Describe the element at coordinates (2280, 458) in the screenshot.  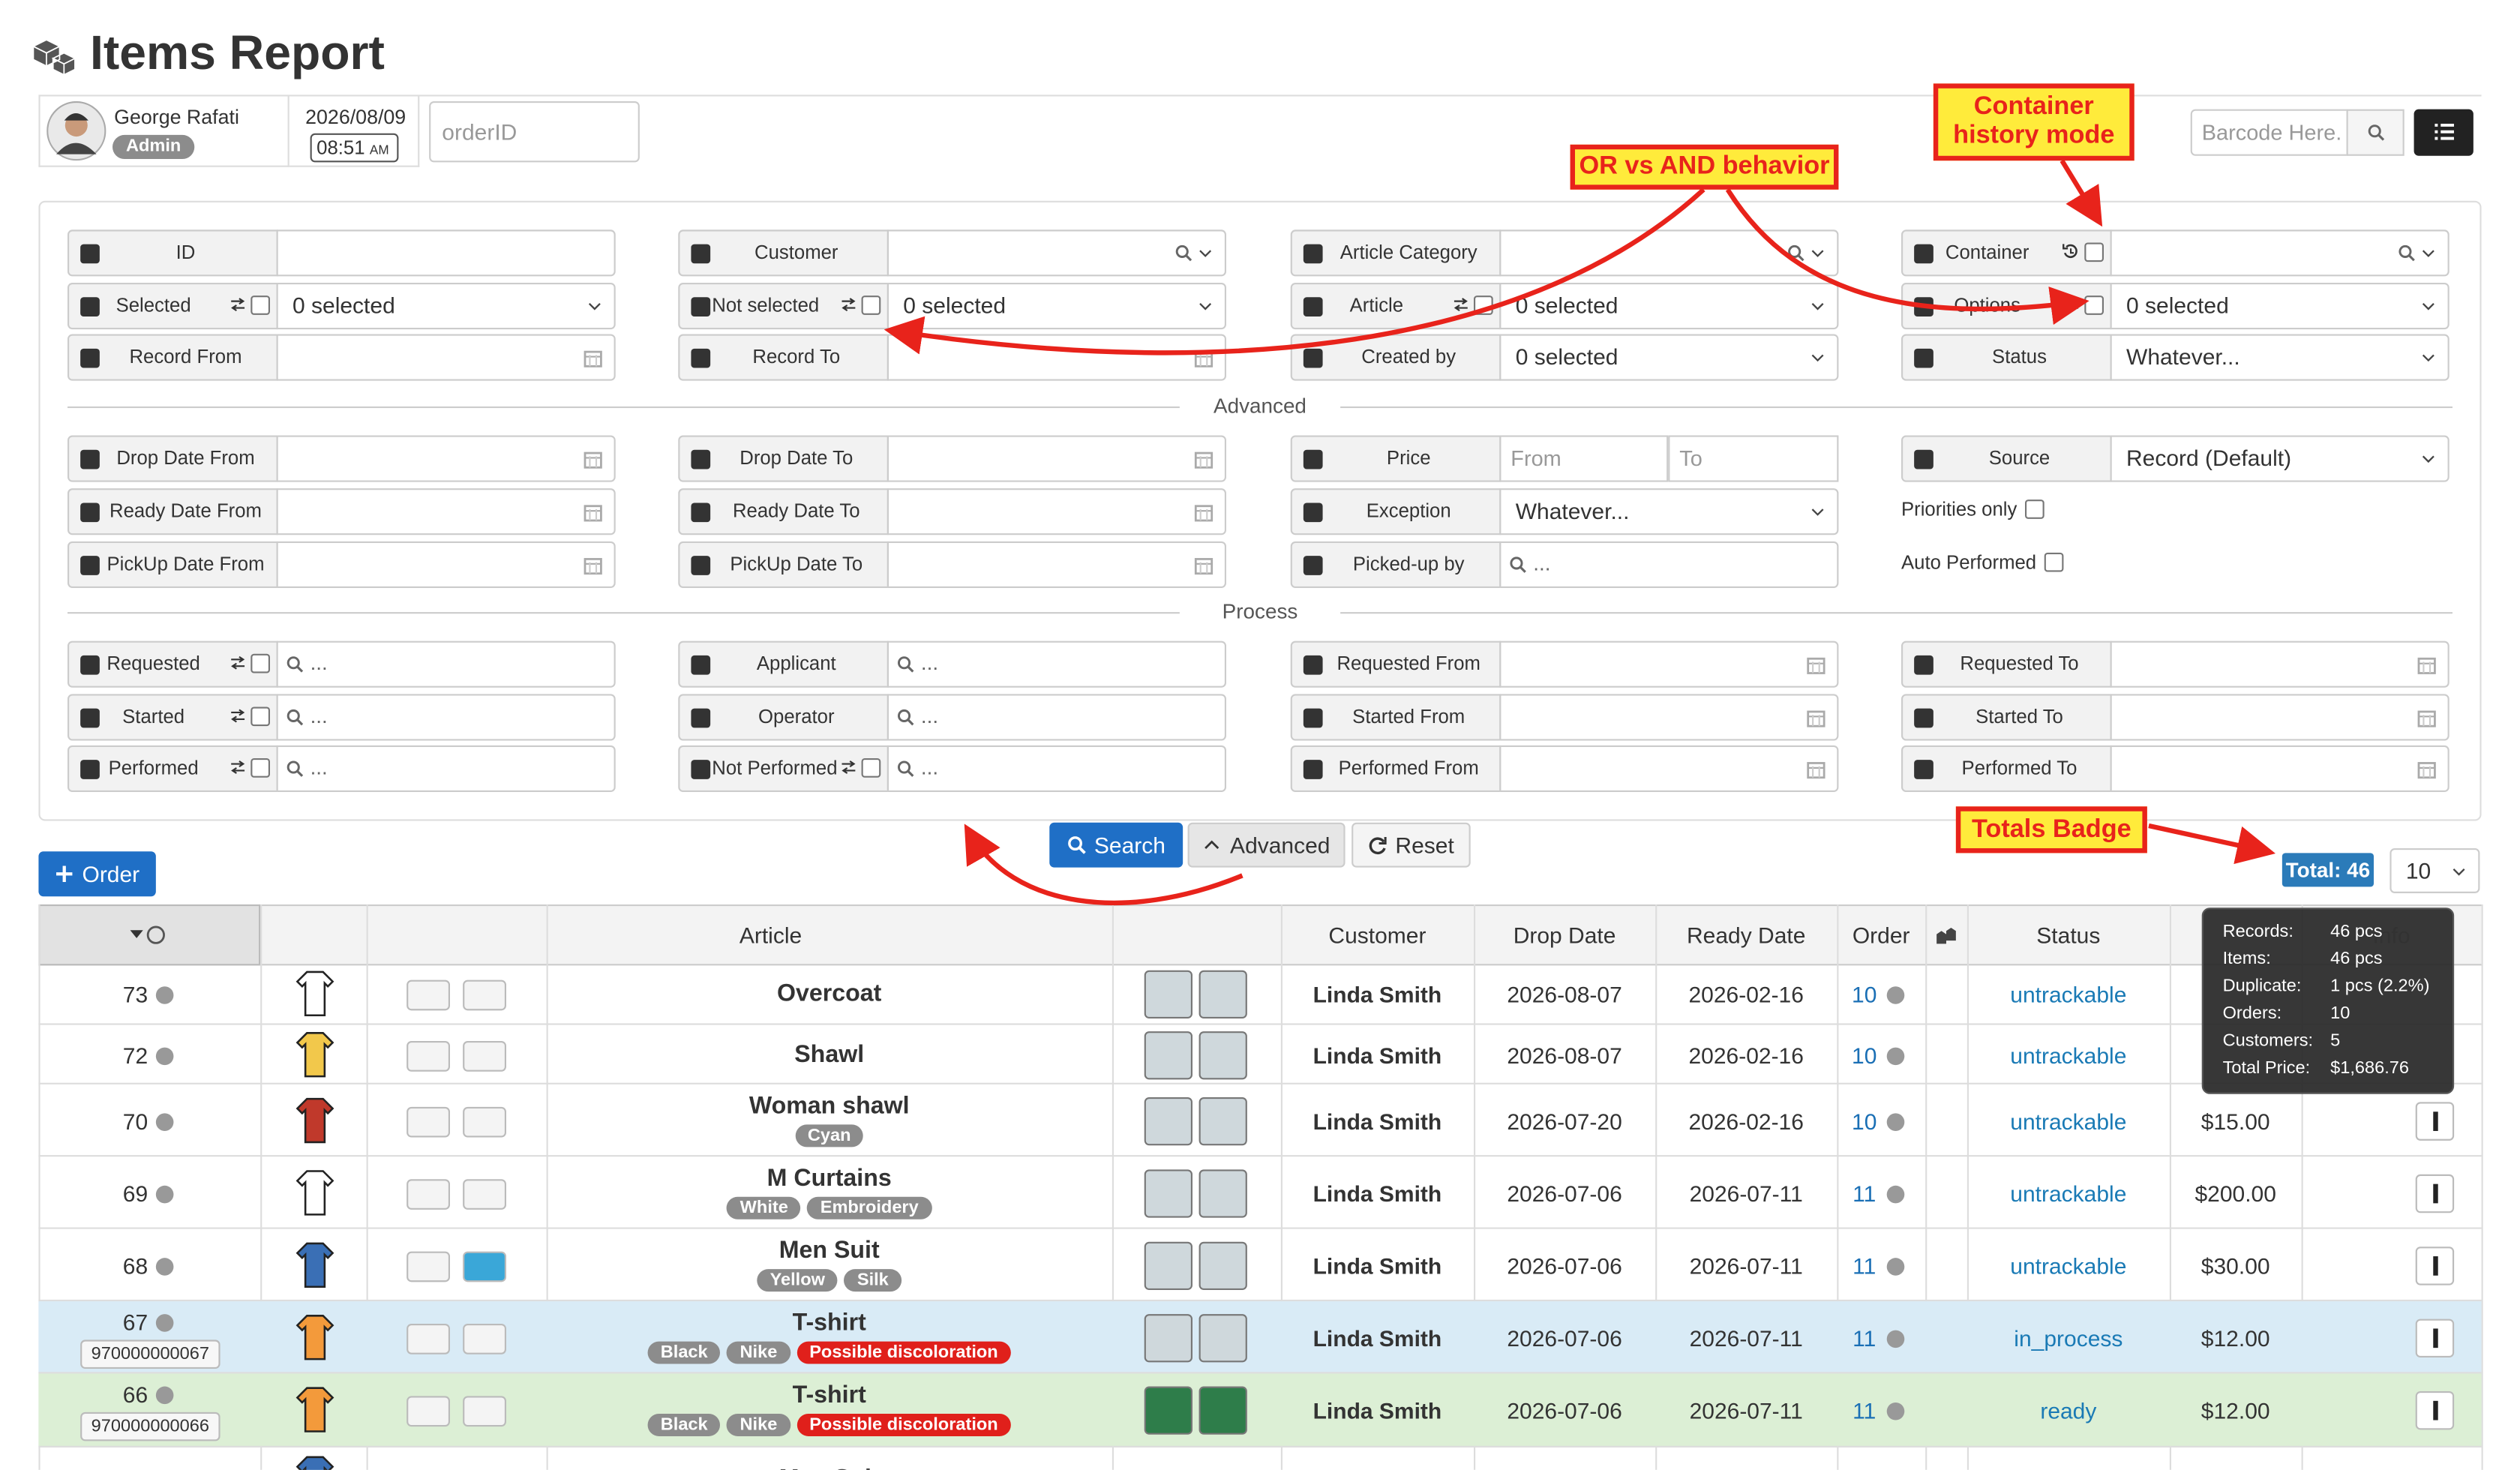
I see `filter-input: Record (Default)` at that location.